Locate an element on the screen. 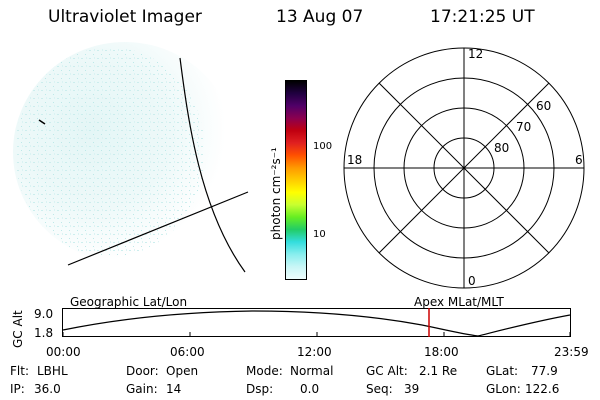  mode-label: Mode: is located at coordinates (264, 371).